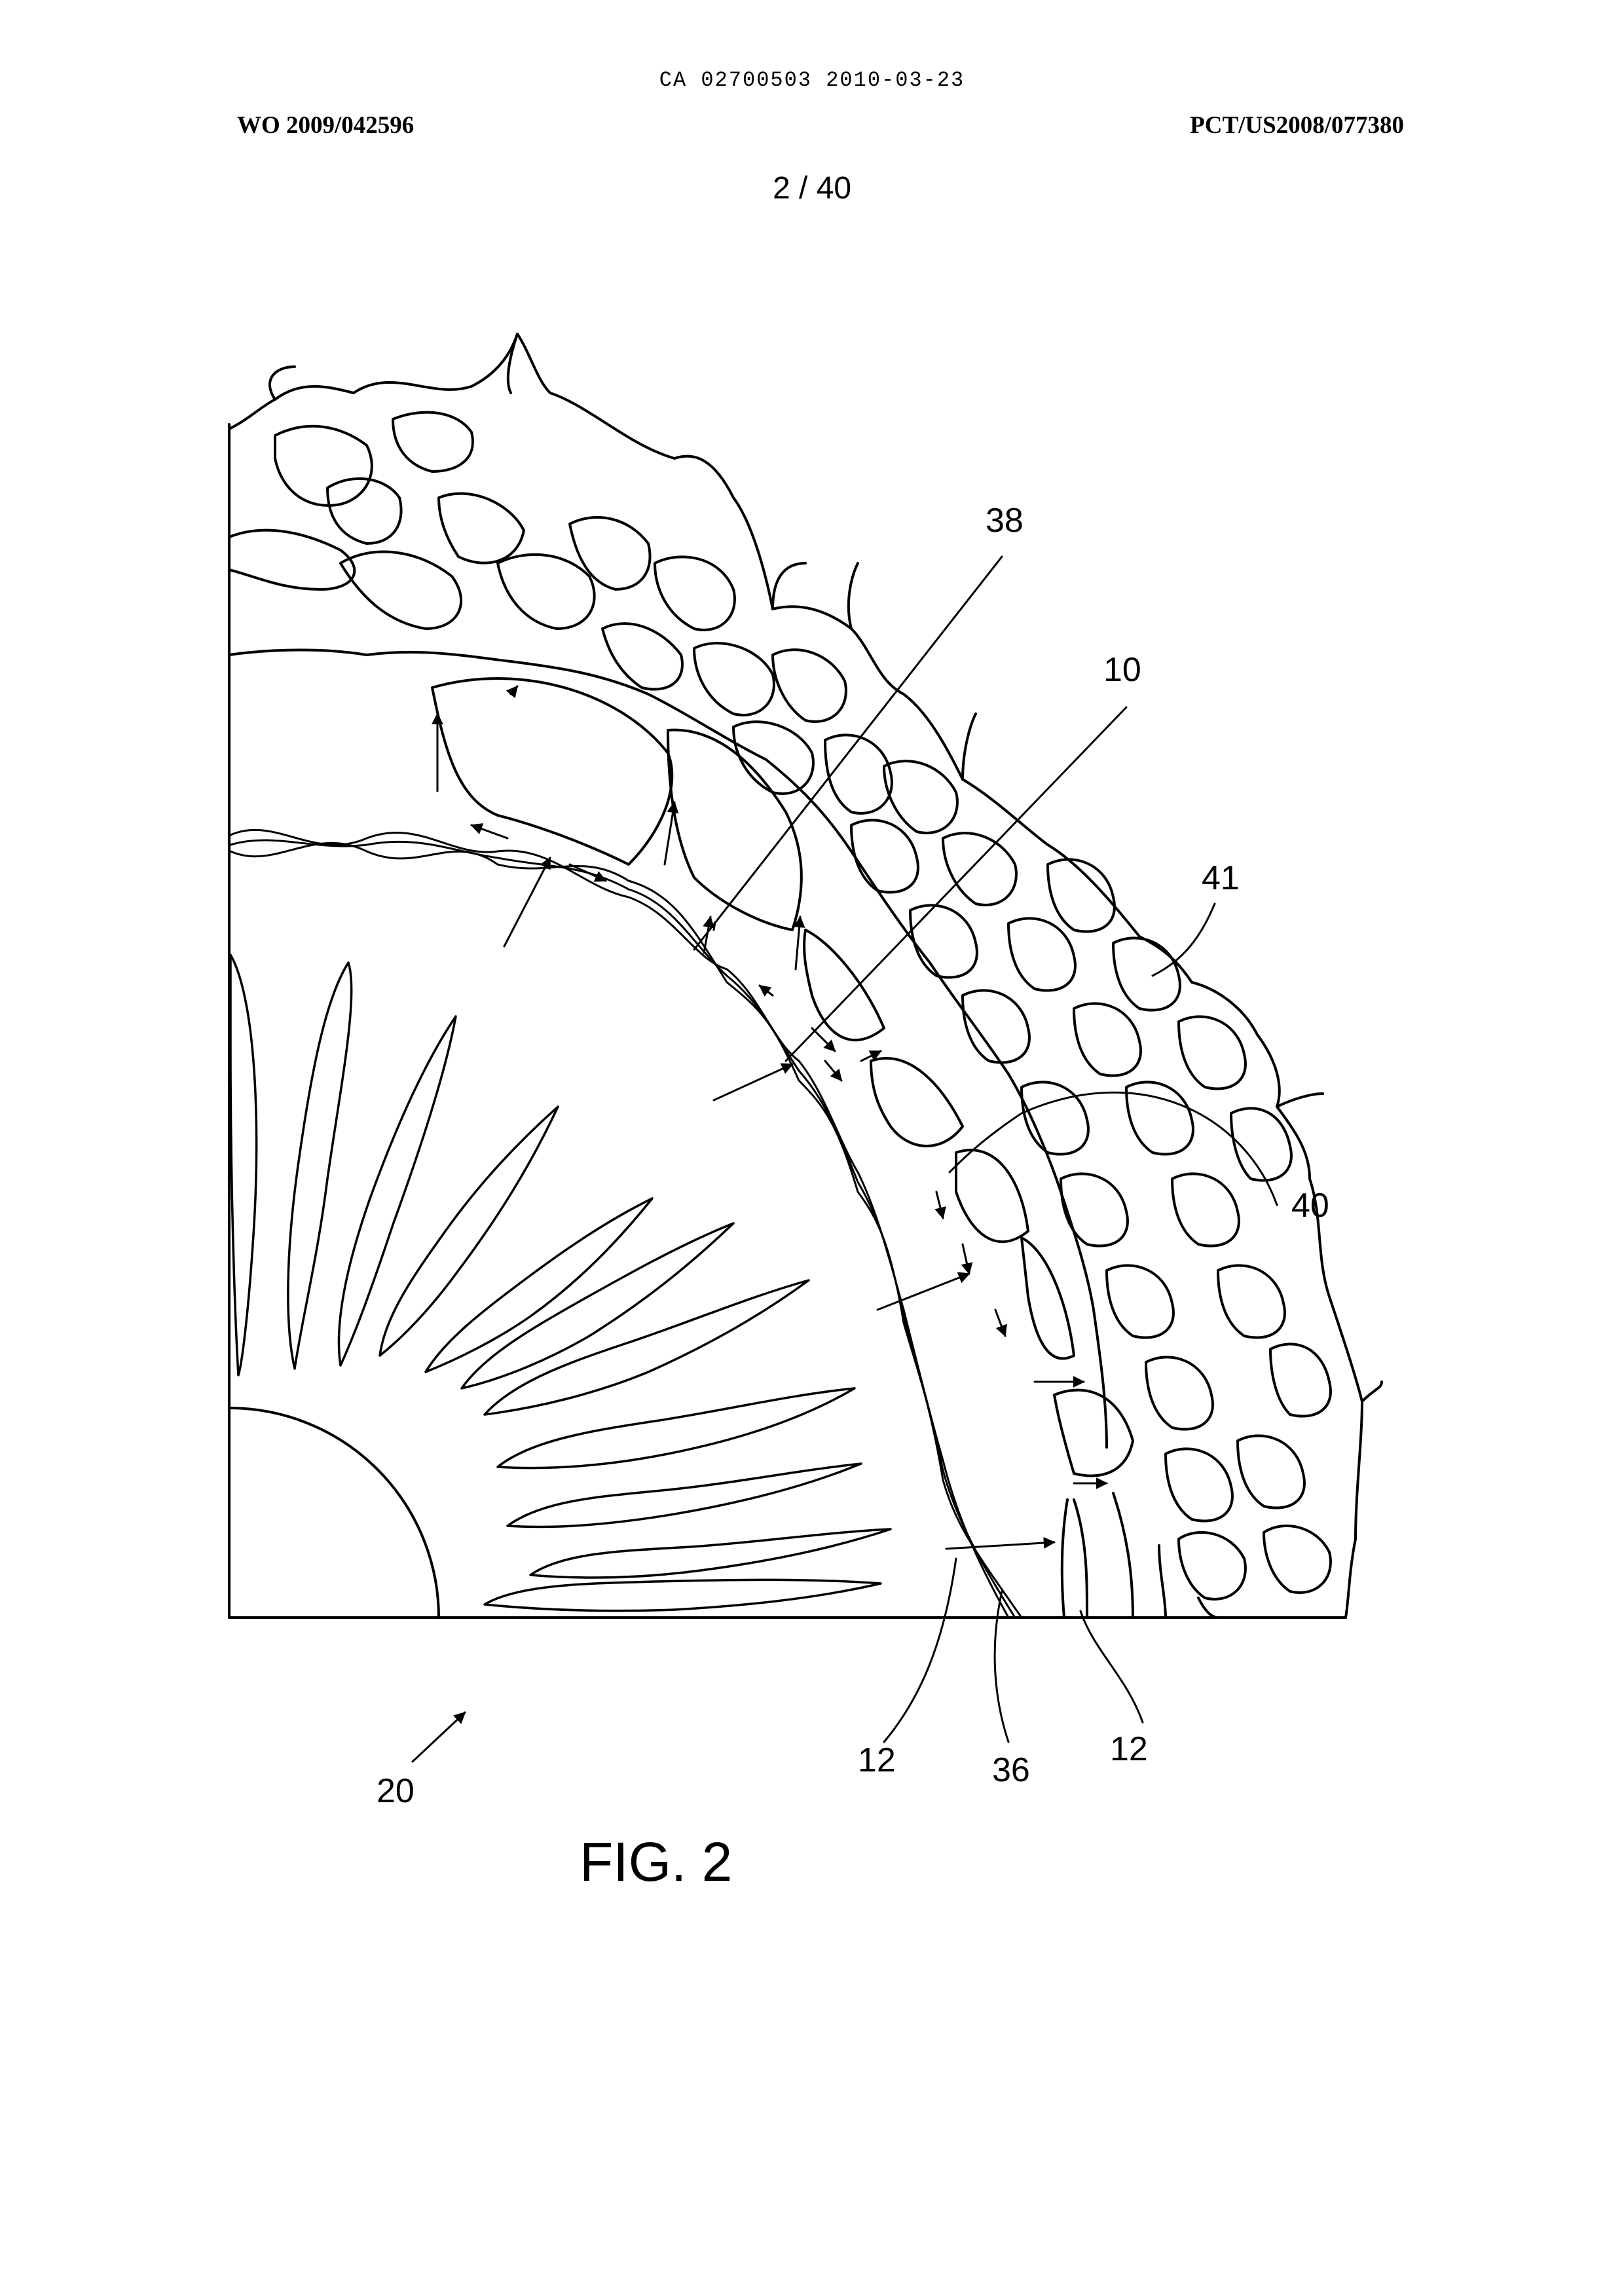 The height and width of the screenshot is (2296, 1624). Describe the element at coordinates (334, 1513) in the screenshot. I see `central-hub` at that location.